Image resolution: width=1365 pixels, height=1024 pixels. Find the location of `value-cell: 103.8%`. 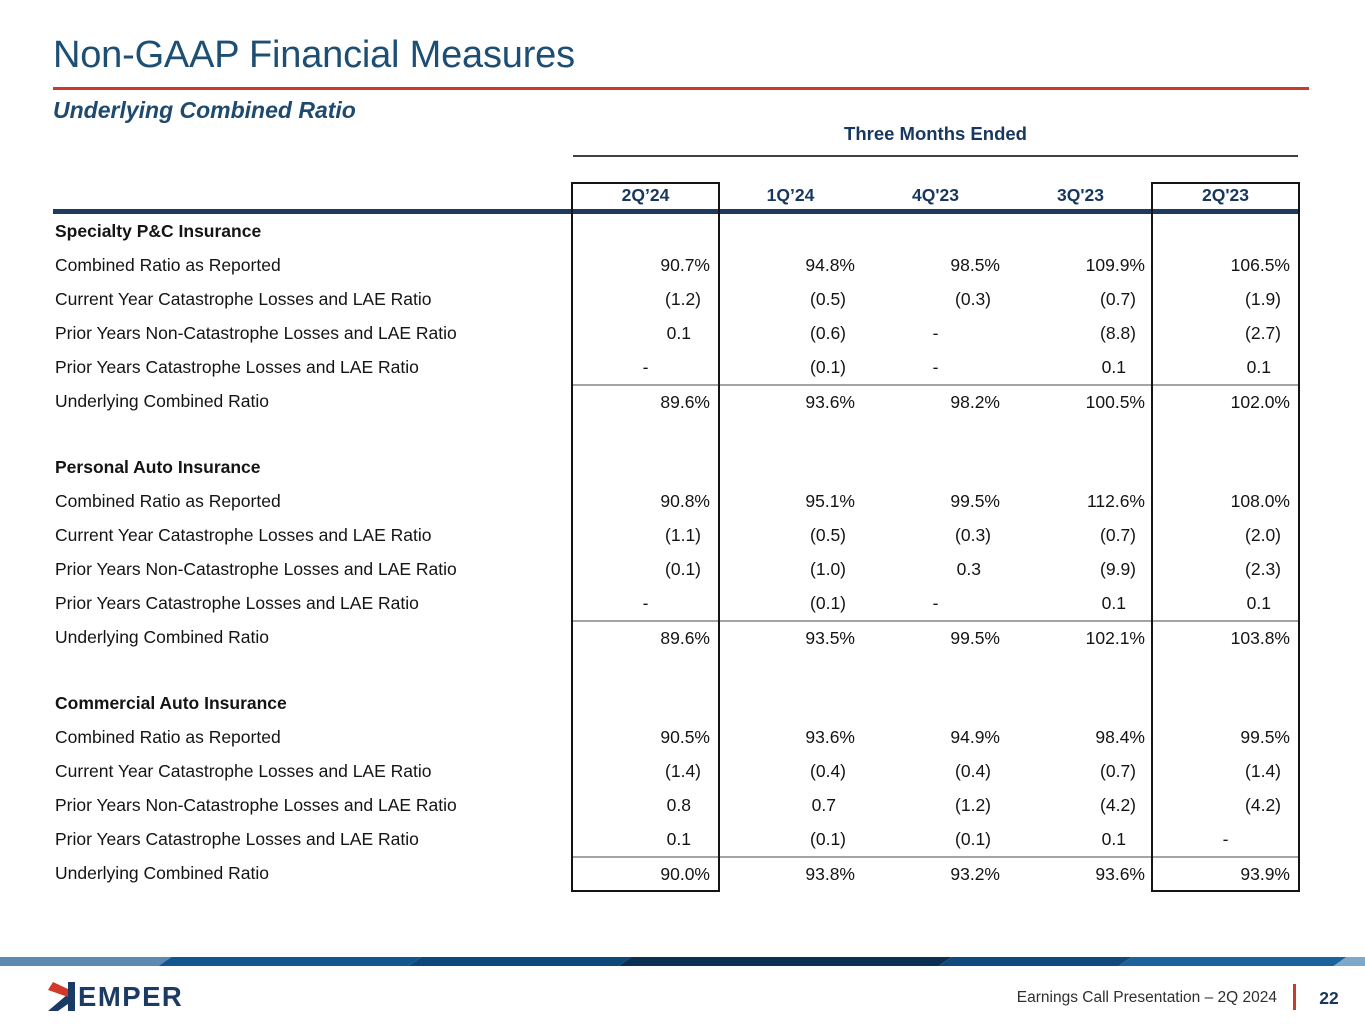

value-cell: 103.8% is located at coordinates (1260, 637).